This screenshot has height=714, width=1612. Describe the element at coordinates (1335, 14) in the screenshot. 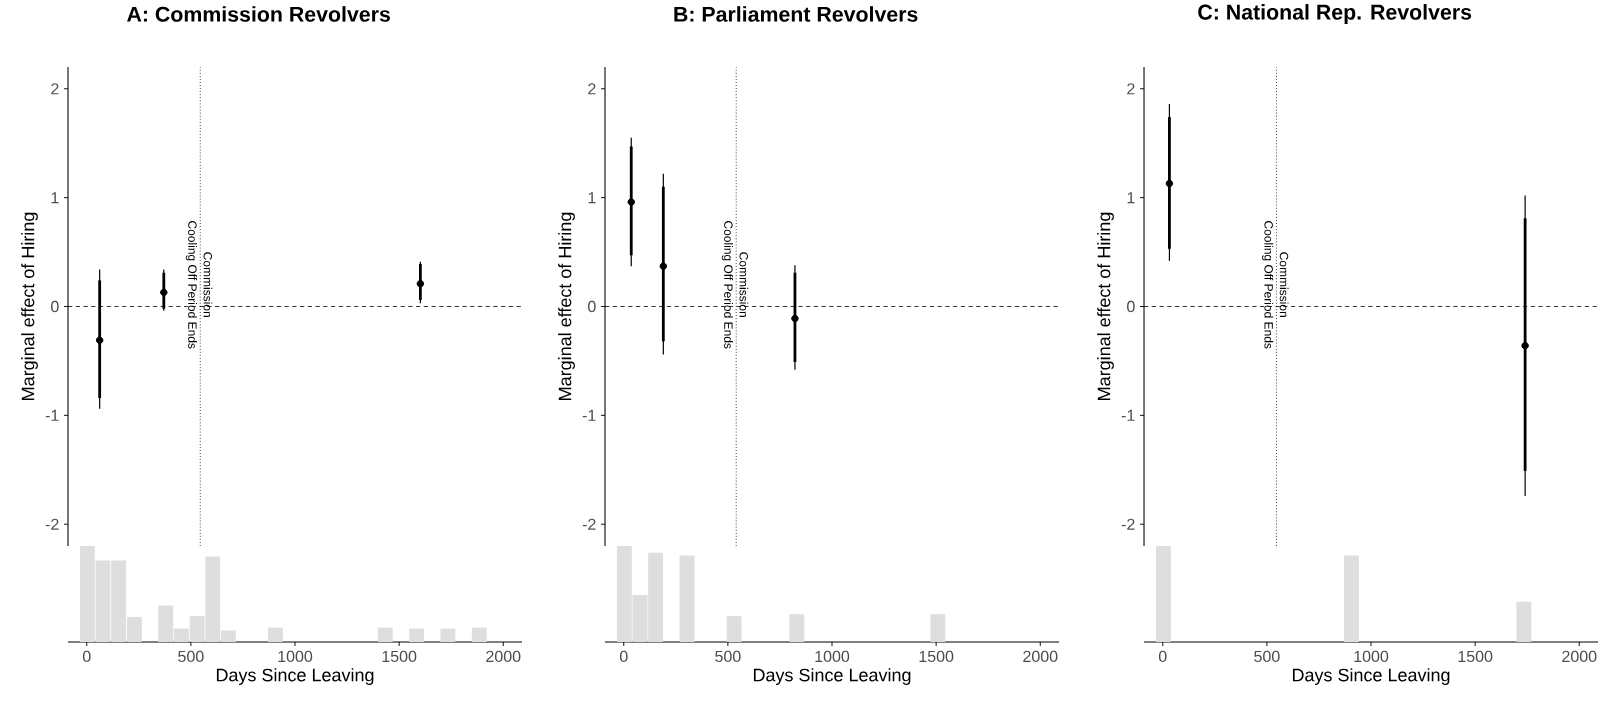

I see `chart-title: C: National Rep. Revolvers` at that location.